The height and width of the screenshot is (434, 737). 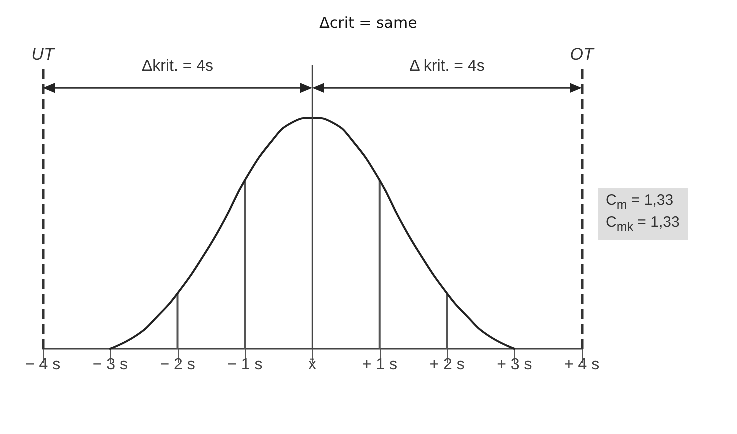 What do you see at coordinates (514, 365) in the screenshot?
I see `x-tick-label: + 3 s` at bounding box center [514, 365].